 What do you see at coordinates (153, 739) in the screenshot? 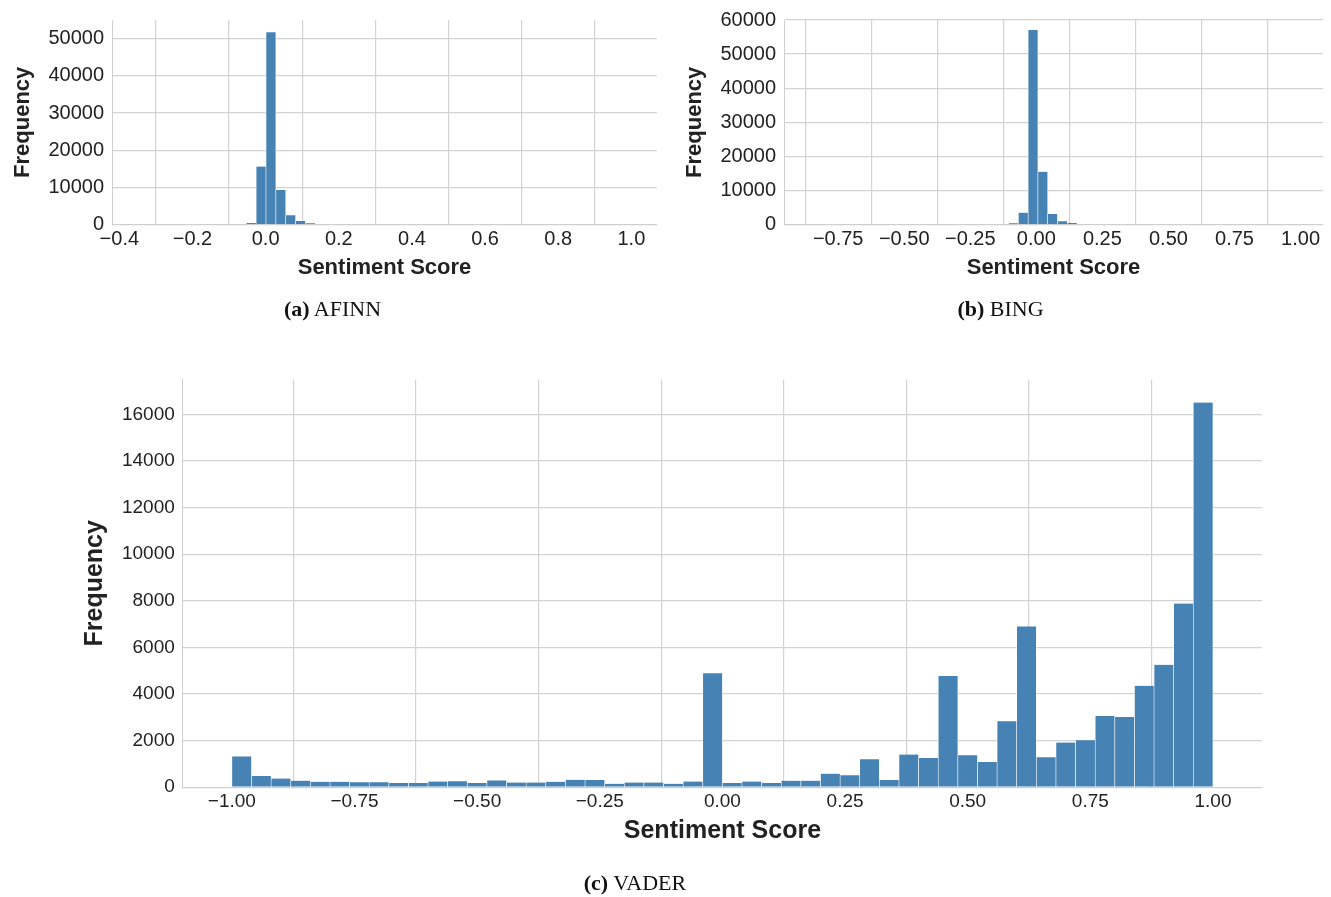
I see `y-tick-label: 2000` at bounding box center [153, 739].